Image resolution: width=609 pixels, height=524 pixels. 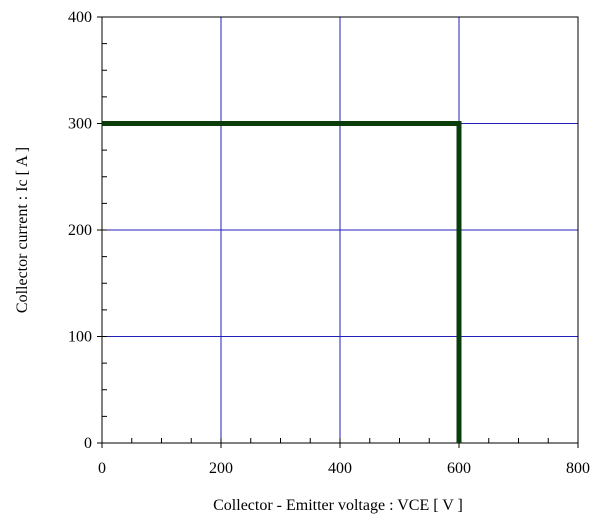 I want to click on y-tick-label: 0, so click(x=88, y=443).